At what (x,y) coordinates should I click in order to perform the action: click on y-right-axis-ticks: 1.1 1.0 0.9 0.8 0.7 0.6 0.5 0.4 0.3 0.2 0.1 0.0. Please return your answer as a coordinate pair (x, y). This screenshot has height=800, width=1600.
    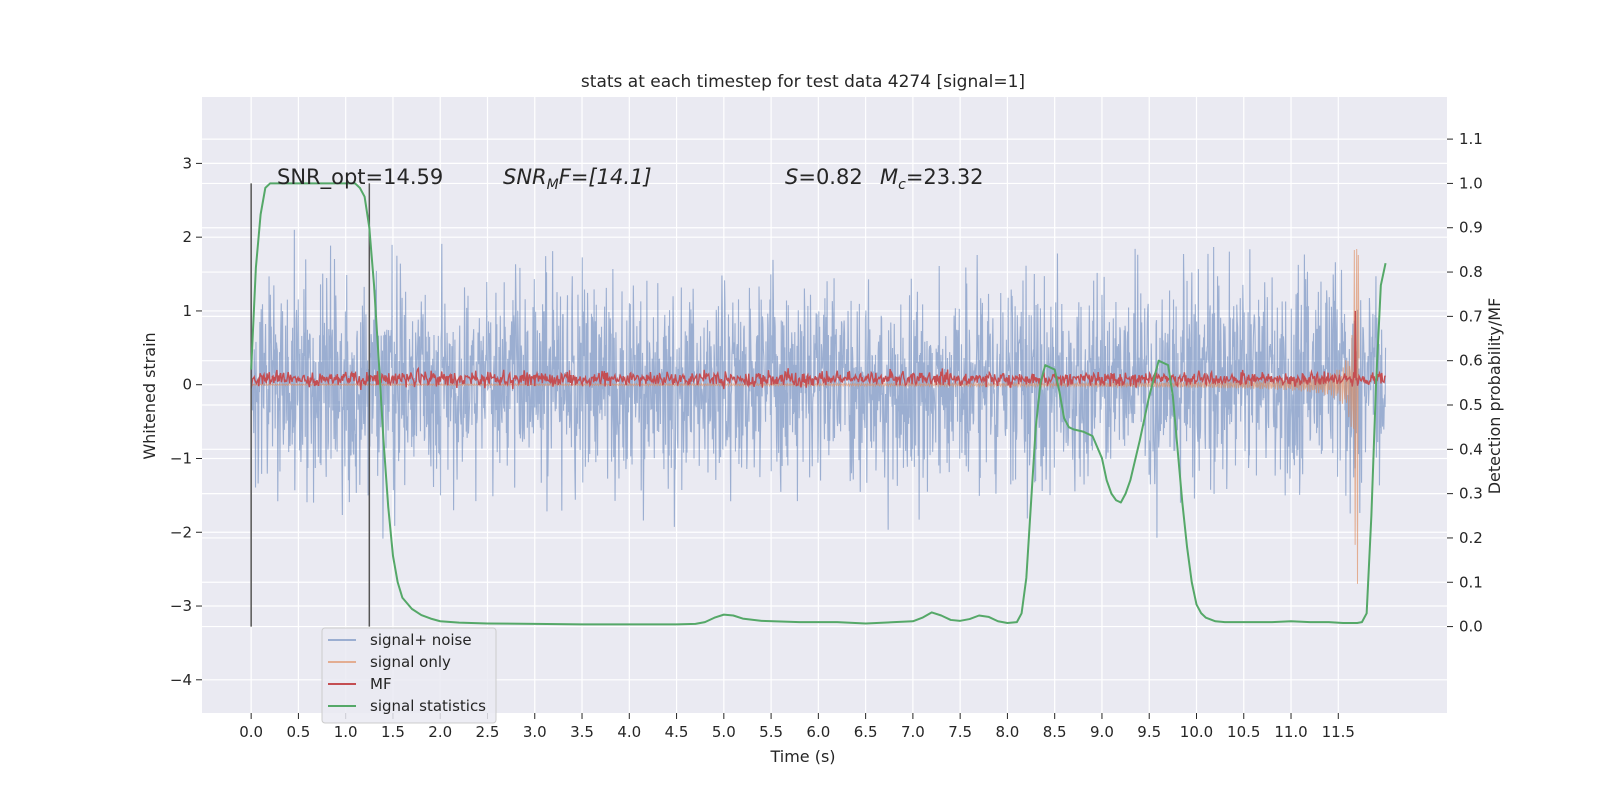
    Looking at the image, I should click on (1465, 383).